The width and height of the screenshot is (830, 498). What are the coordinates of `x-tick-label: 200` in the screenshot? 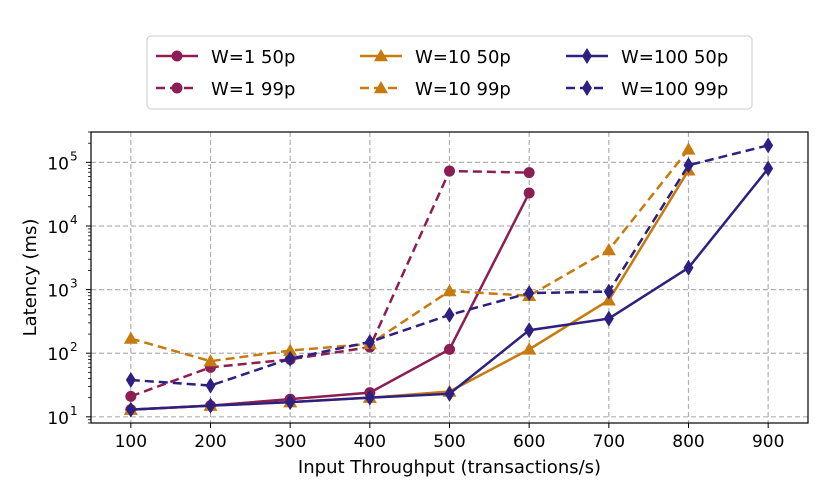 It's located at (210, 442).